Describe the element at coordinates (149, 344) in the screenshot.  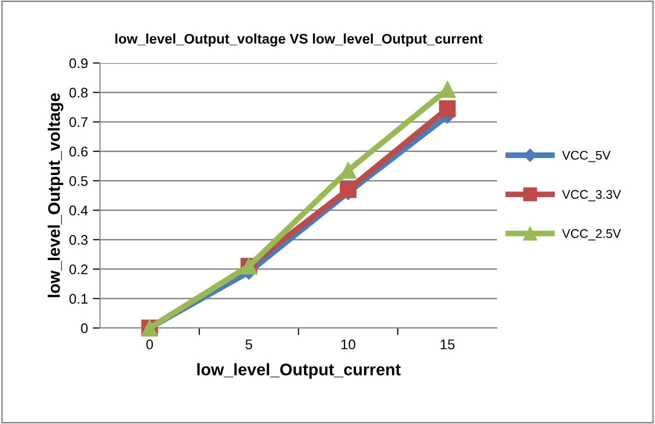
I see `x-tick-label: 0` at that location.